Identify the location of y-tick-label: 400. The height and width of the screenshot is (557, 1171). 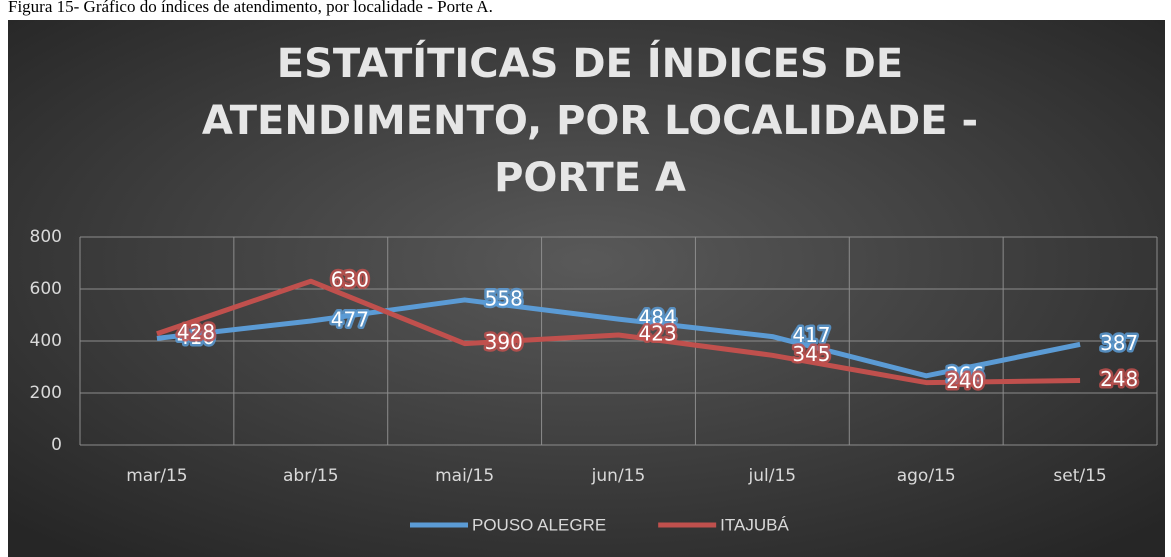
(46, 341).